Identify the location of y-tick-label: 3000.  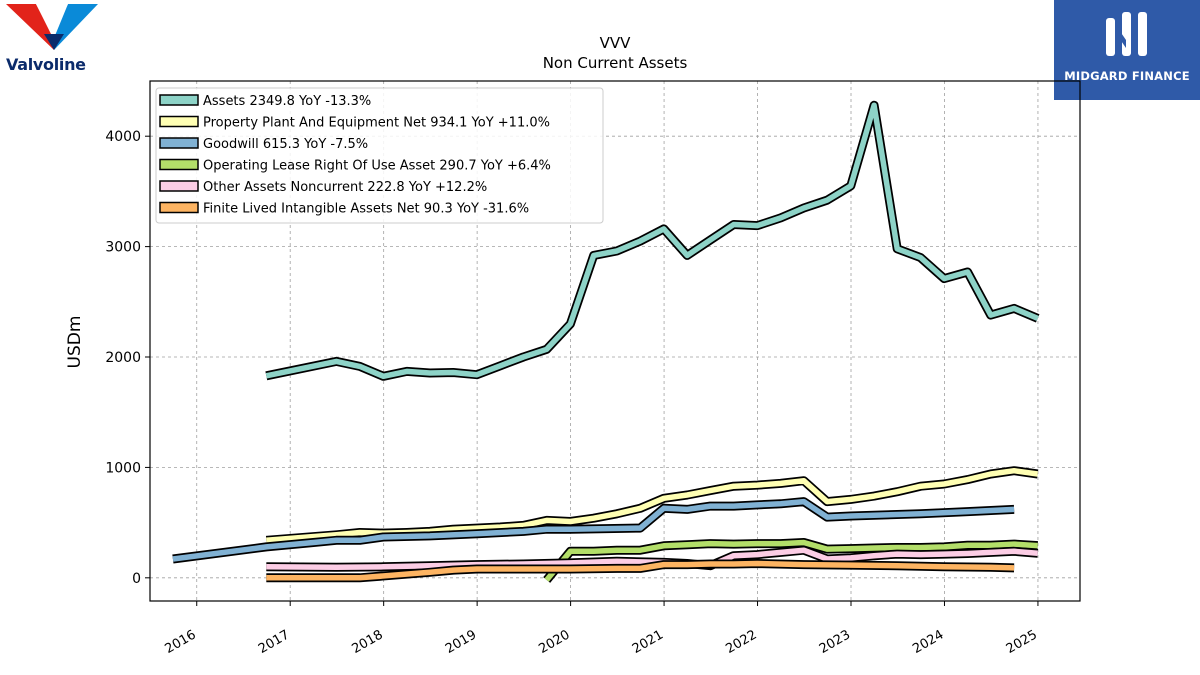
(123, 248).